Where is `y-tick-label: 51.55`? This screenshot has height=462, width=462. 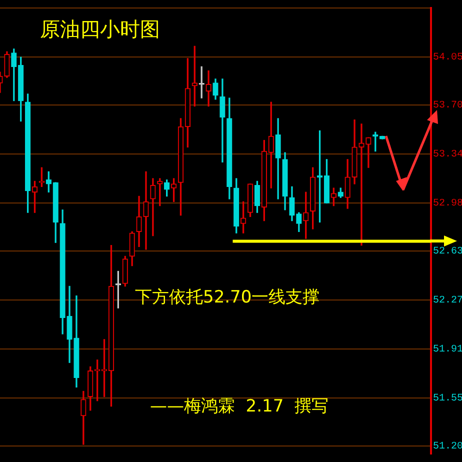 y-tick-label: 51.55 is located at coordinates (447, 399).